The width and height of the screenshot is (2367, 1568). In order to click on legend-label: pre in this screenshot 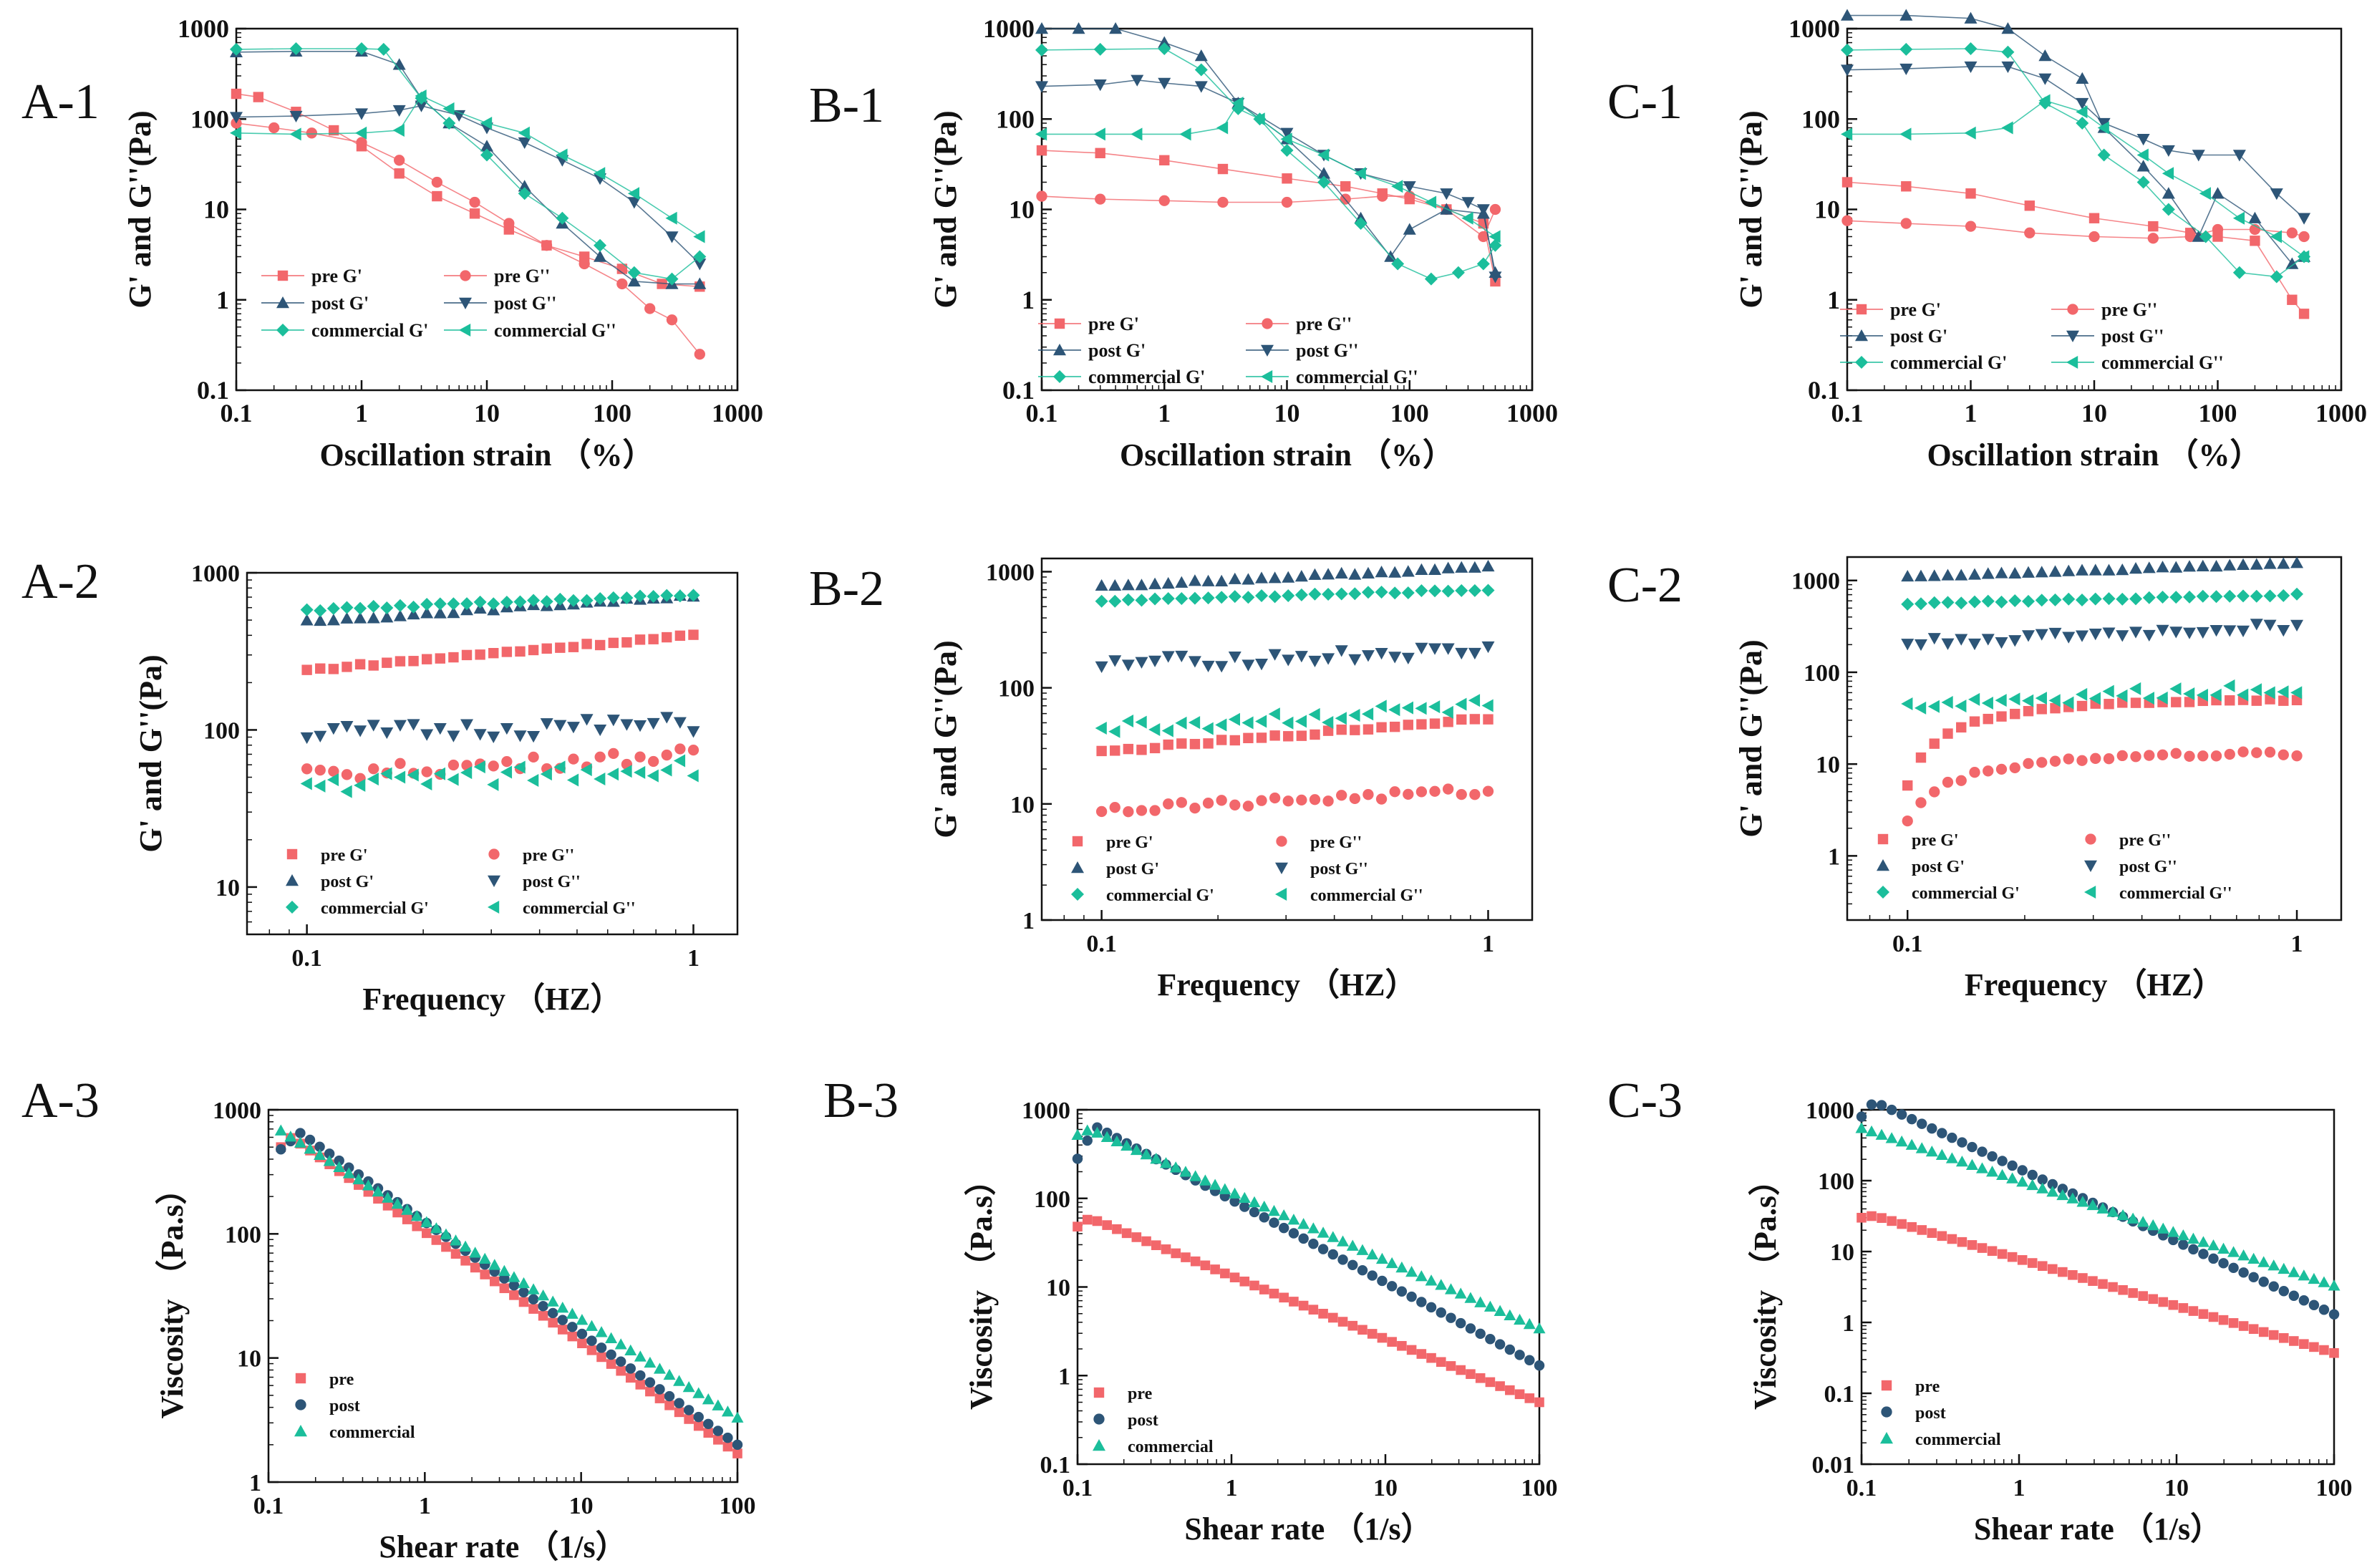, I will do `click(1141, 1394)`.